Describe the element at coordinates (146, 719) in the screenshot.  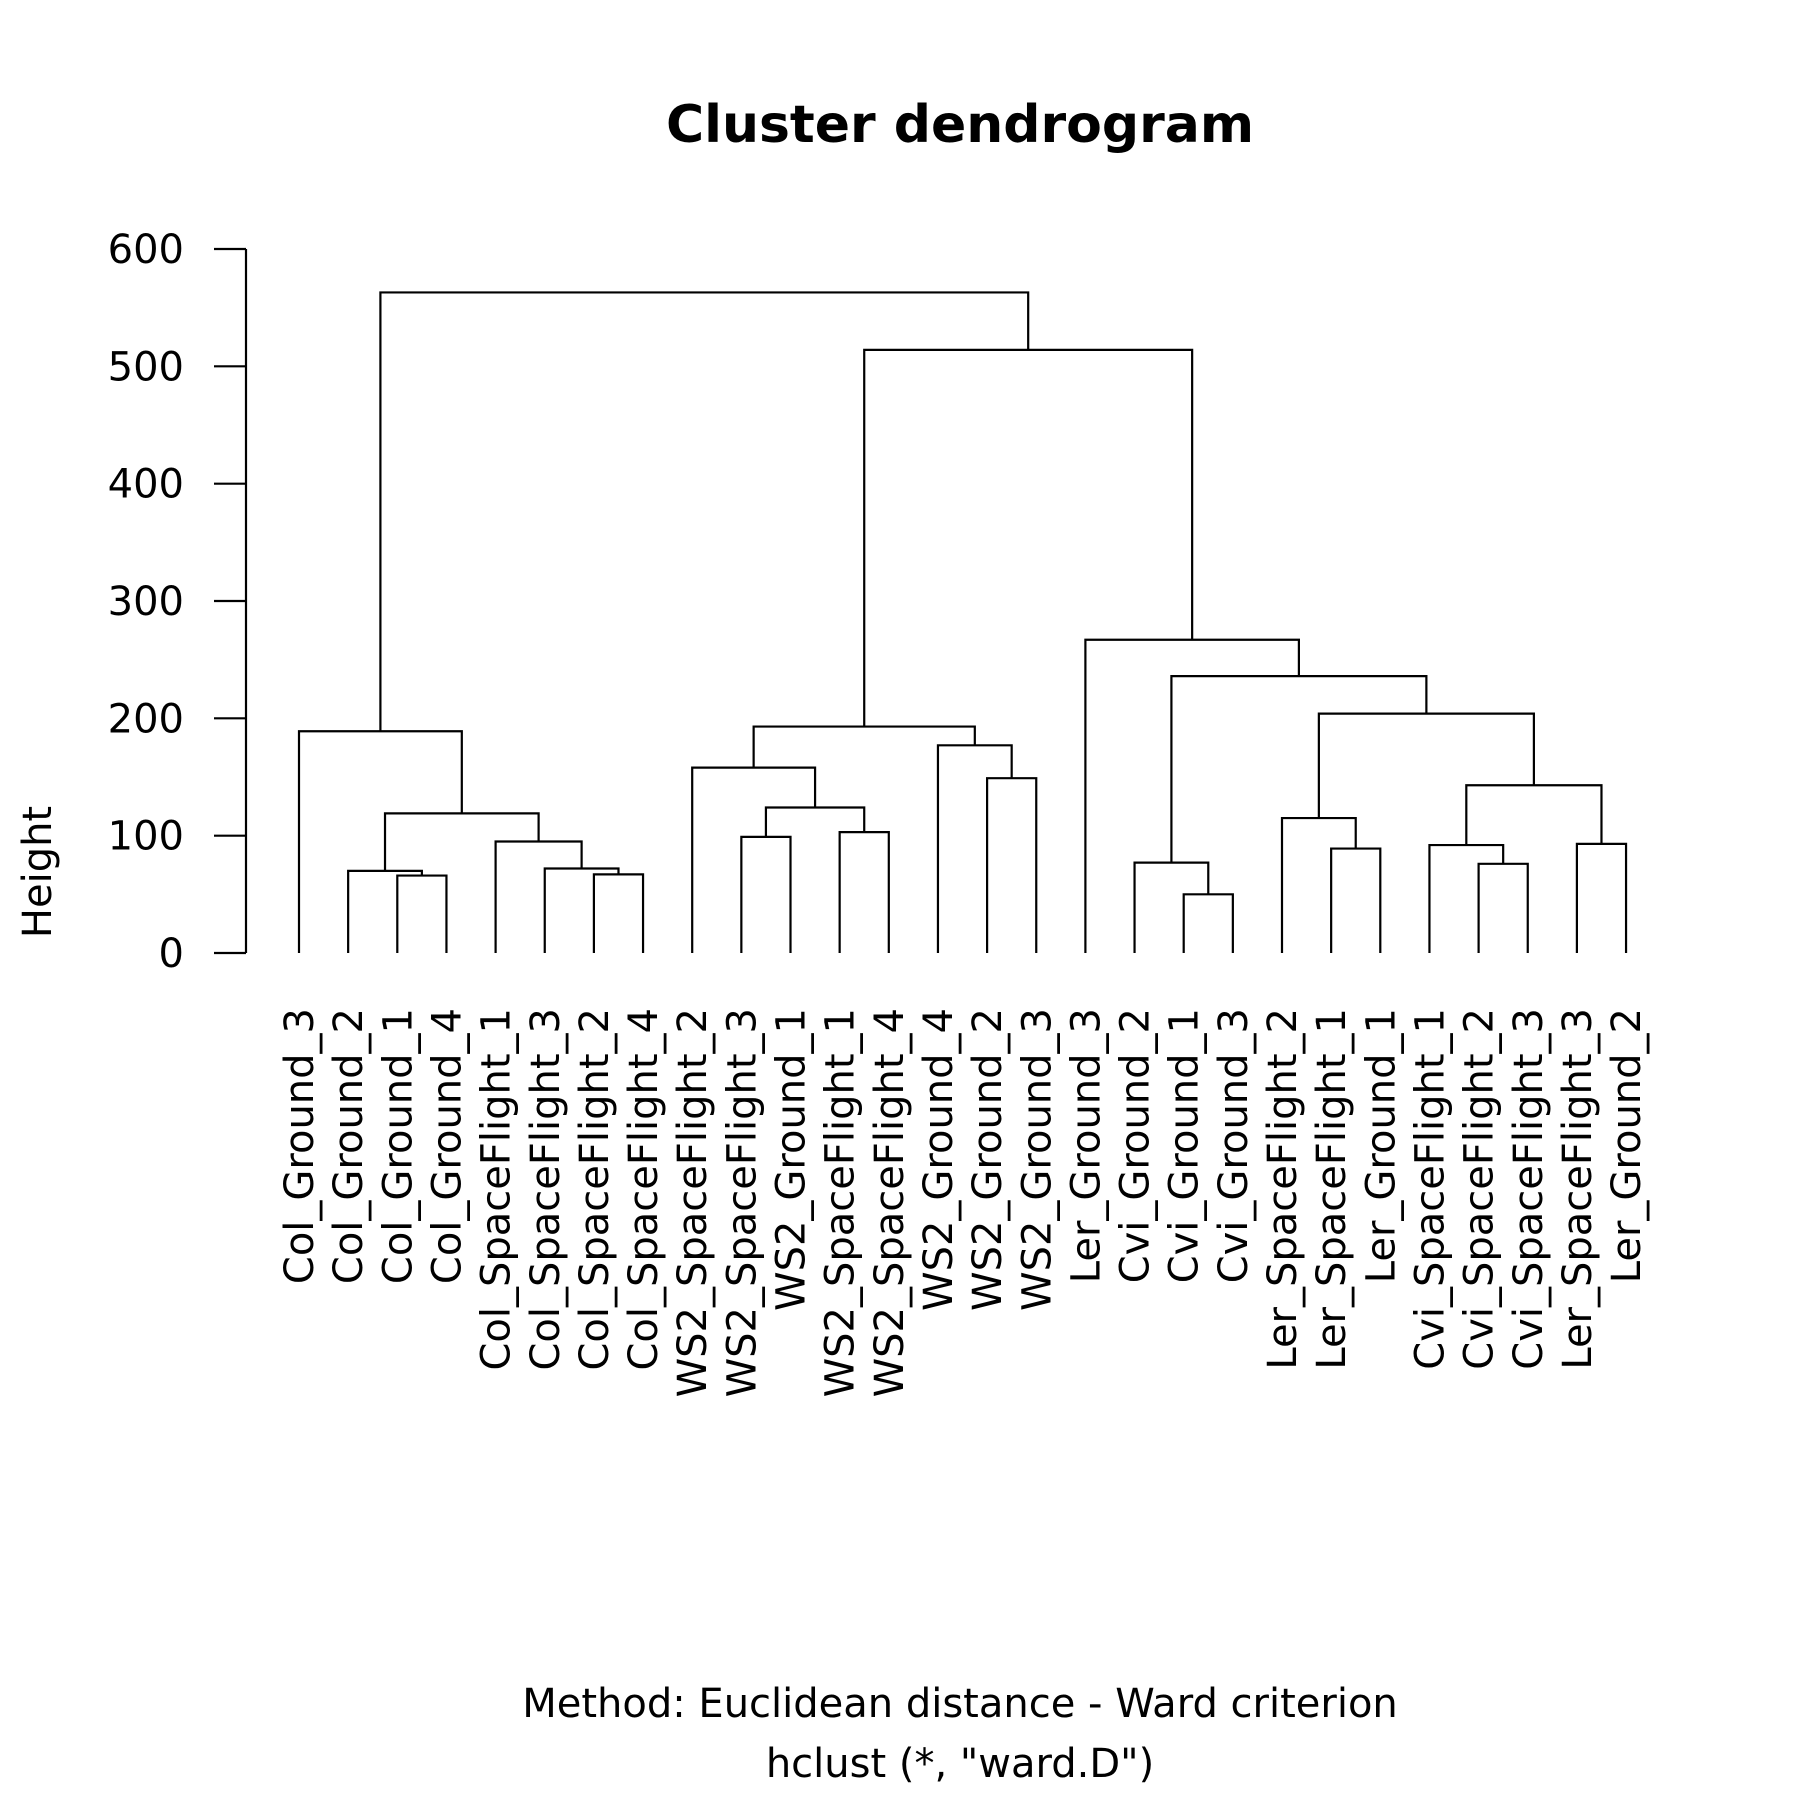
I see `y-tick-label: 200` at that location.